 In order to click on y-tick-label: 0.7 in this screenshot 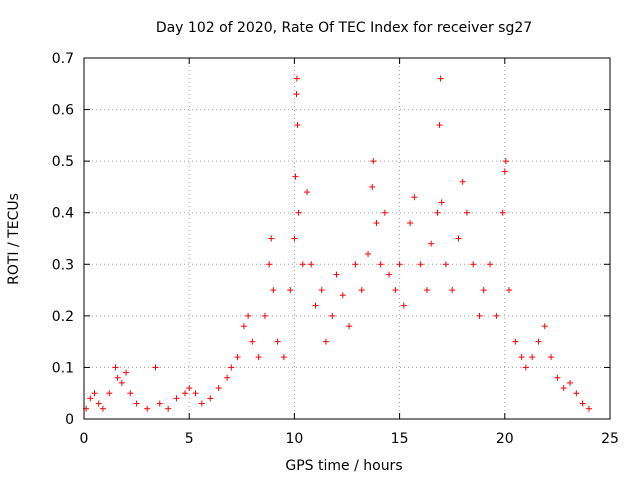, I will do `click(63, 59)`.